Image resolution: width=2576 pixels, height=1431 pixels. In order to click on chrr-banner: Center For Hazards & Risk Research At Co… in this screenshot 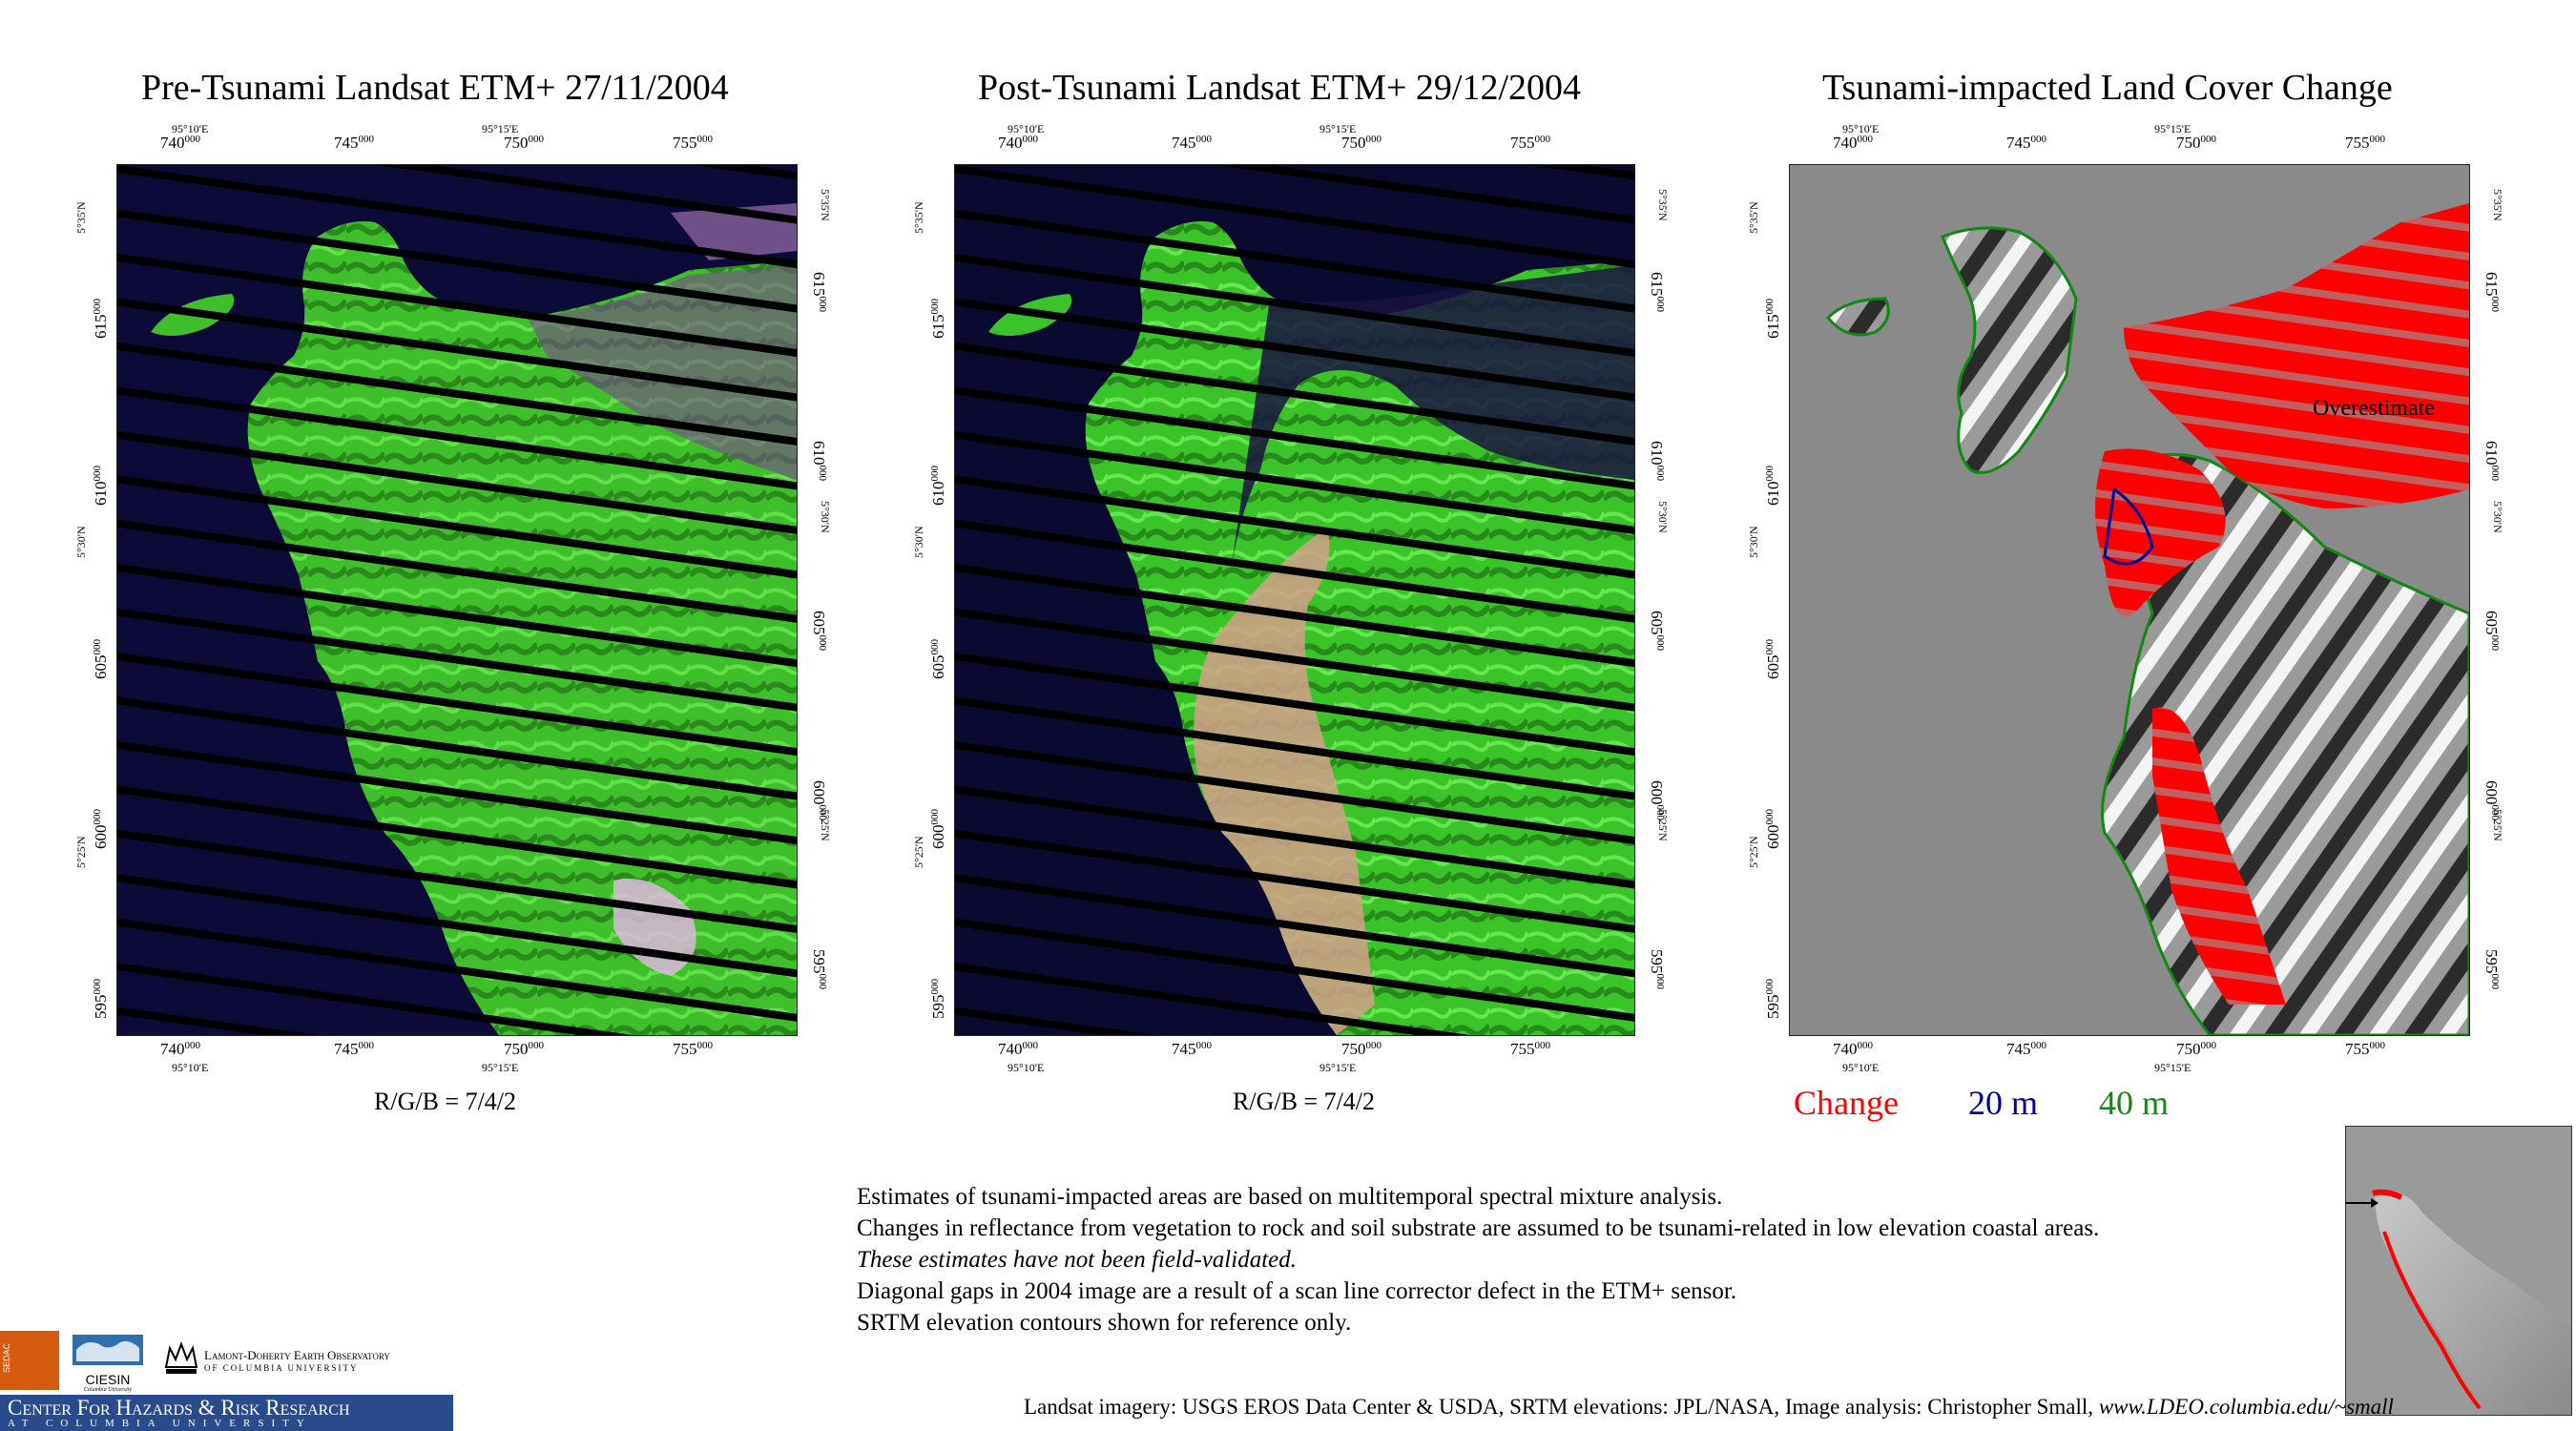, I will do `click(226, 1413)`.